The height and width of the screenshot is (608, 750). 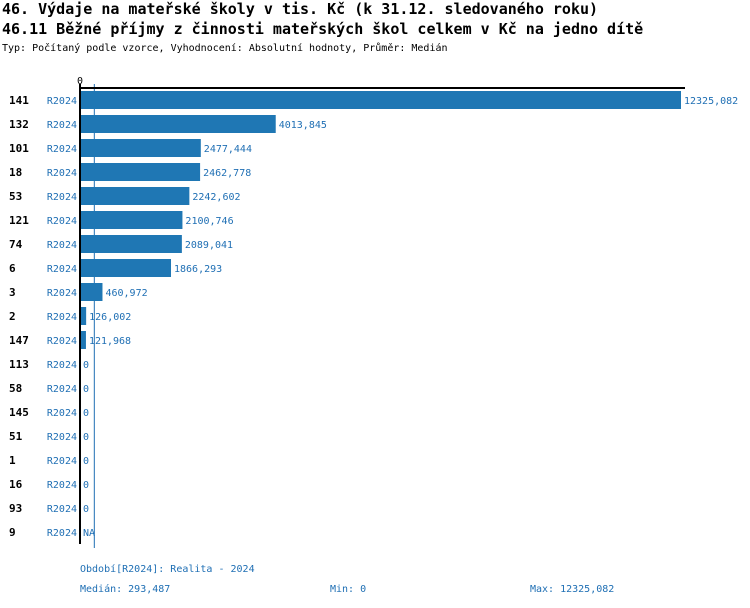 What do you see at coordinates (125, 589) in the screenshot?
I see `footer-median: Medián: 293,487` at bounding box center [125, 589].